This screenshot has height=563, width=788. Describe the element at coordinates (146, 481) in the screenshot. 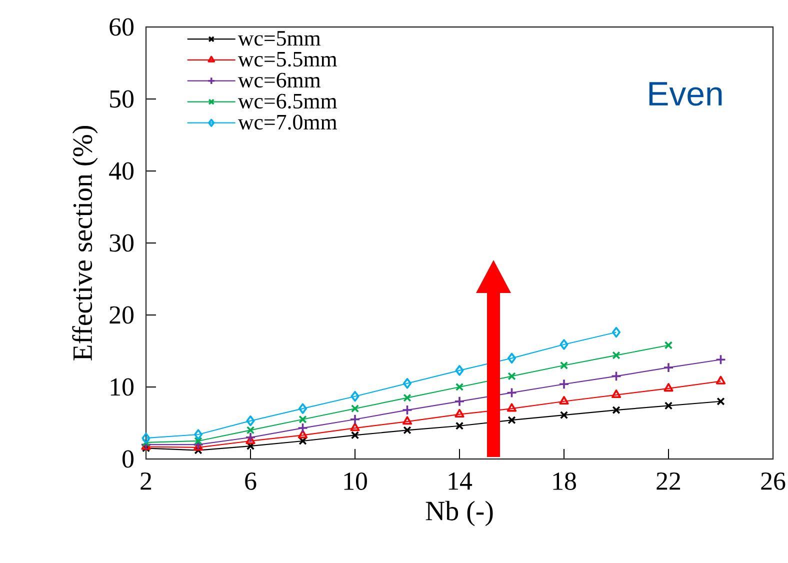

I see `x-tick-label: 2` at that location.